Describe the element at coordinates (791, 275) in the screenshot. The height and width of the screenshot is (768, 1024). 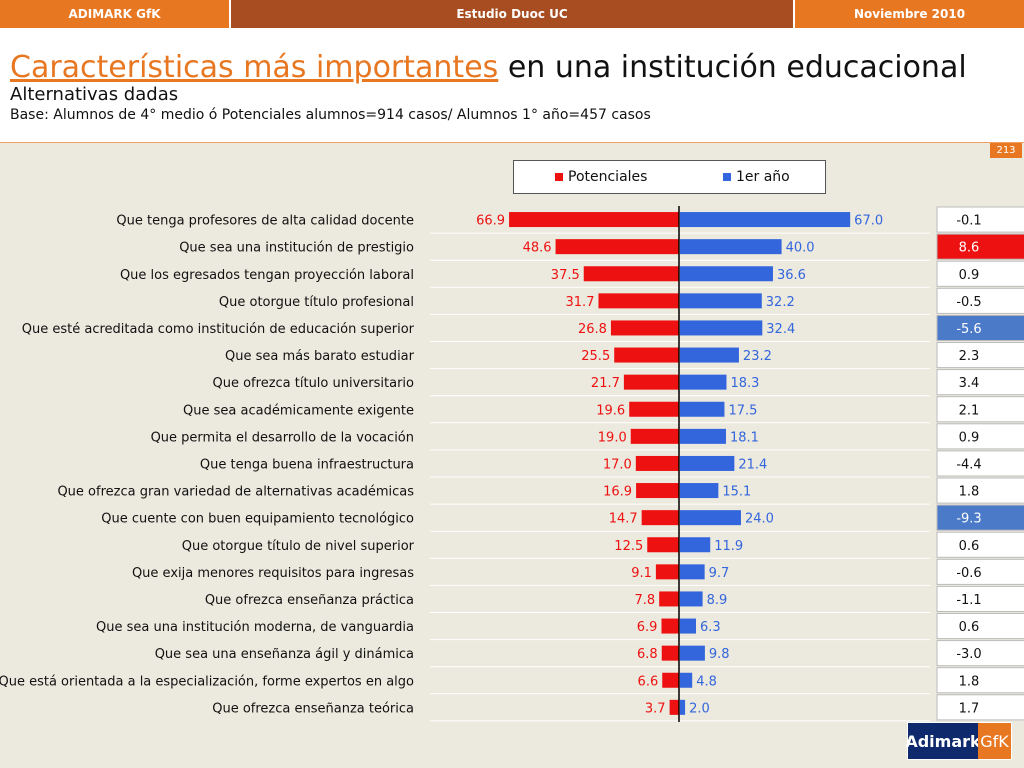
I see `value-label-primer-anio: 36.6` at that location.